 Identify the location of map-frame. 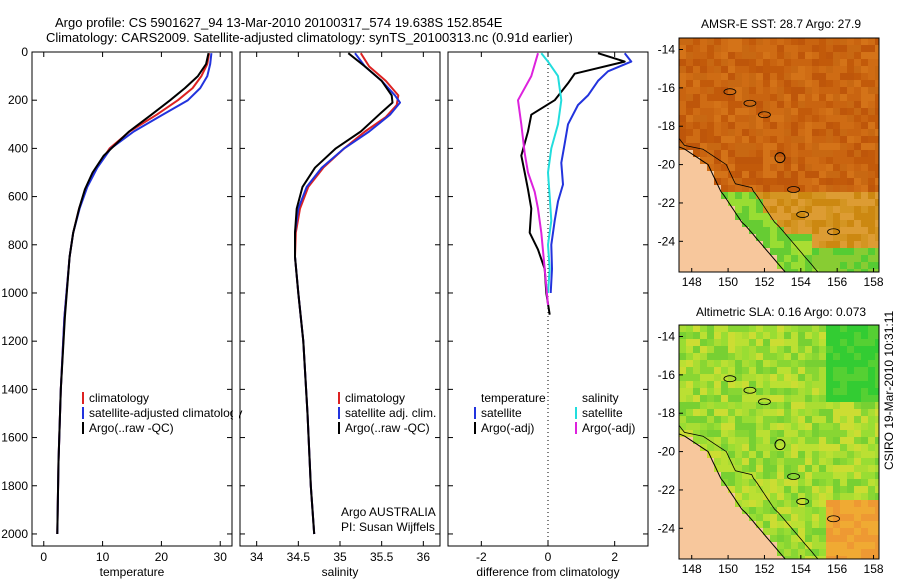
(779, 442).